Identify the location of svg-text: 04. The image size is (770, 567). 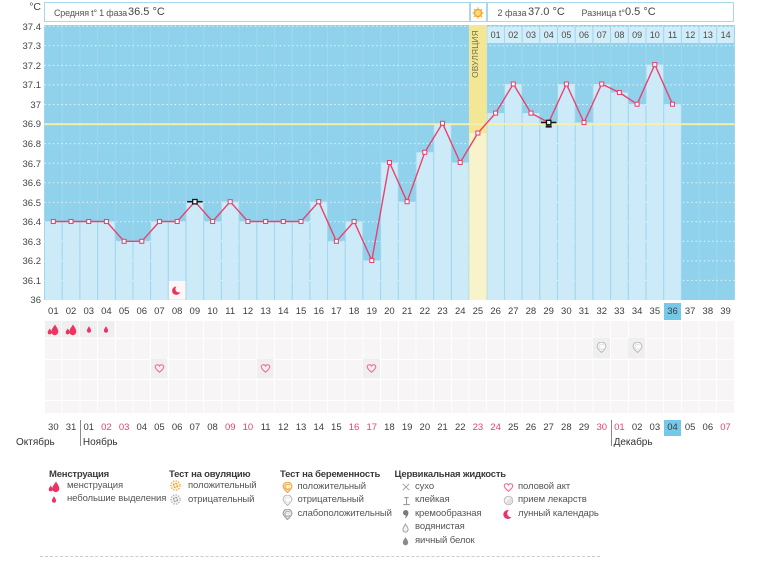
(549, 35).